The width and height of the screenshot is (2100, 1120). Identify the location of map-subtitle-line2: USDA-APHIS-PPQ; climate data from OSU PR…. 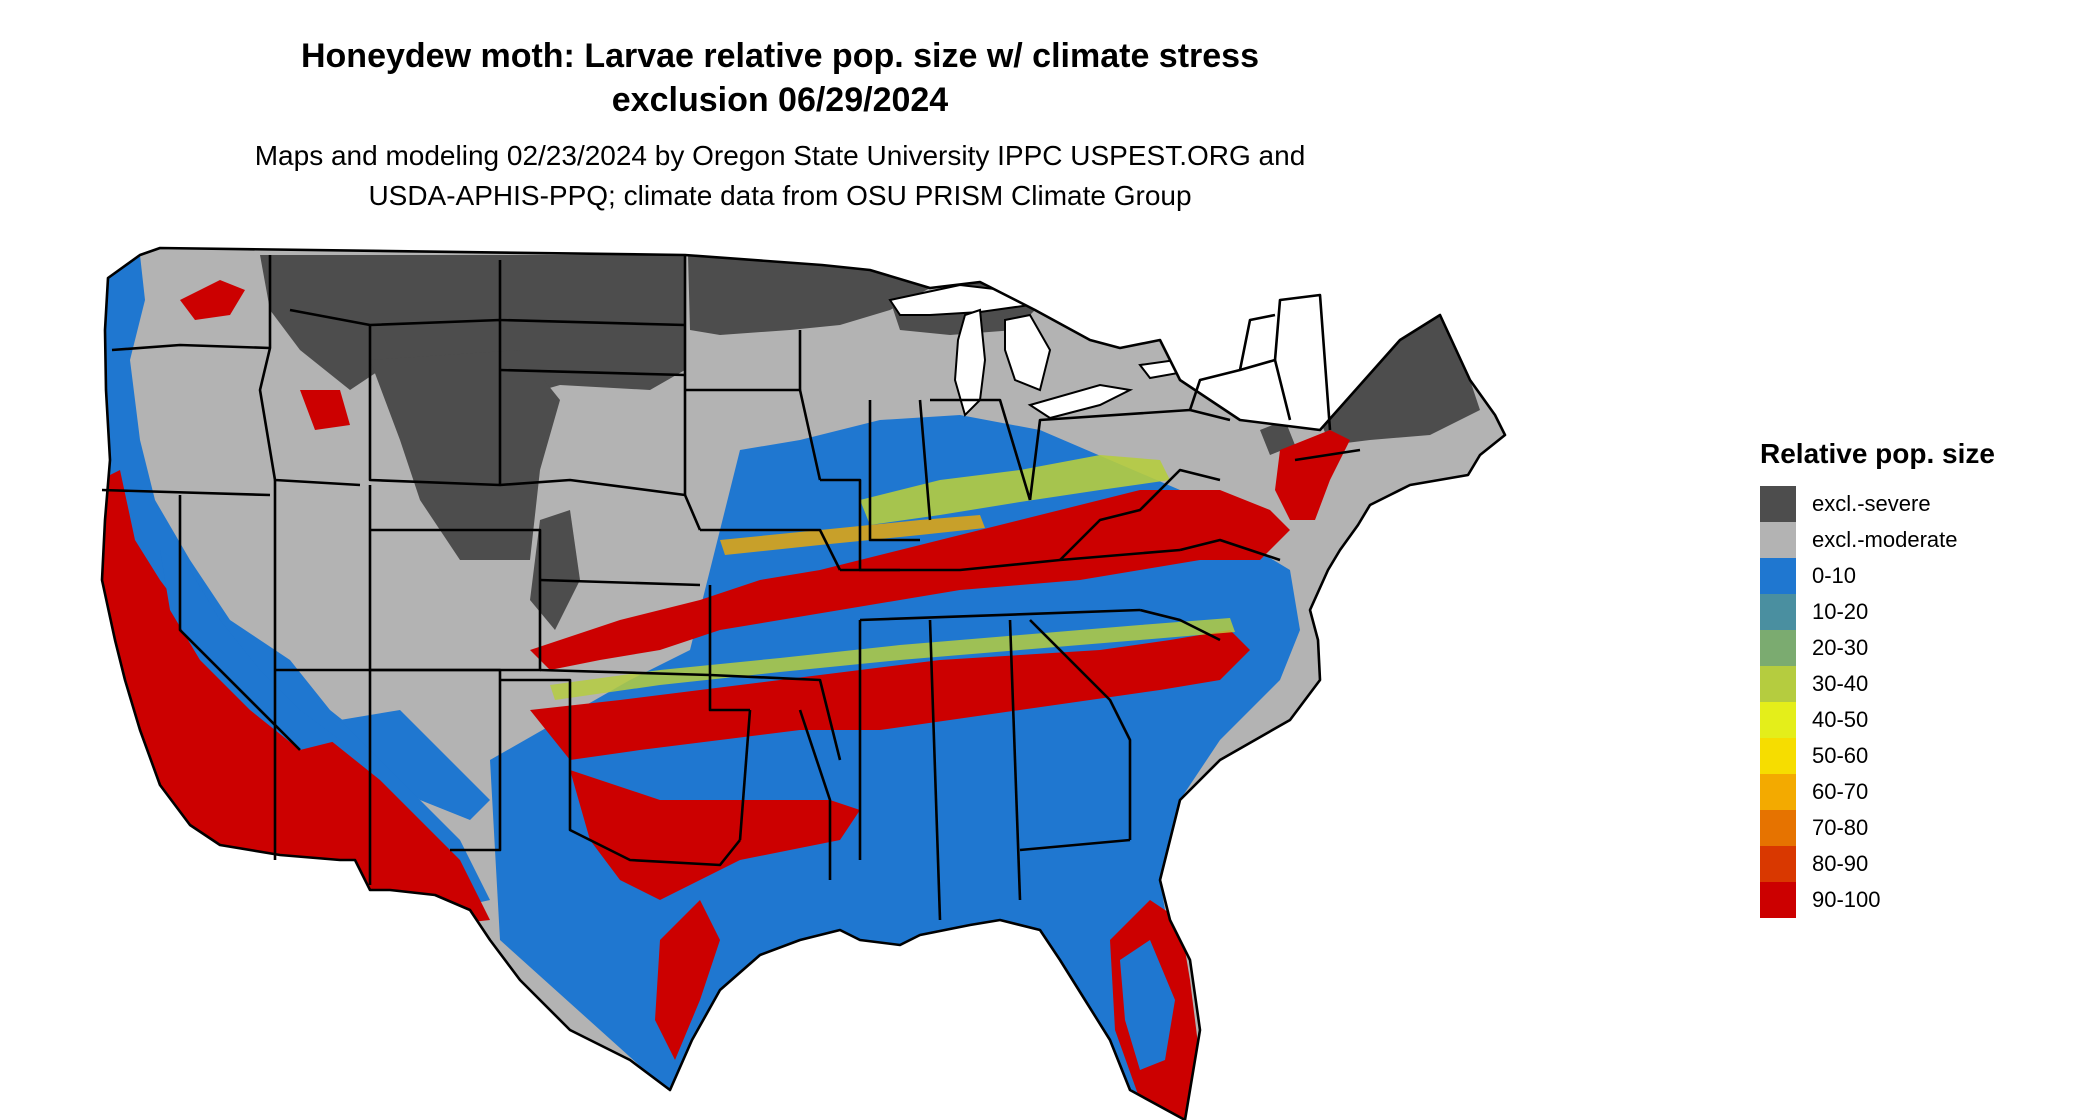
(780, 195).